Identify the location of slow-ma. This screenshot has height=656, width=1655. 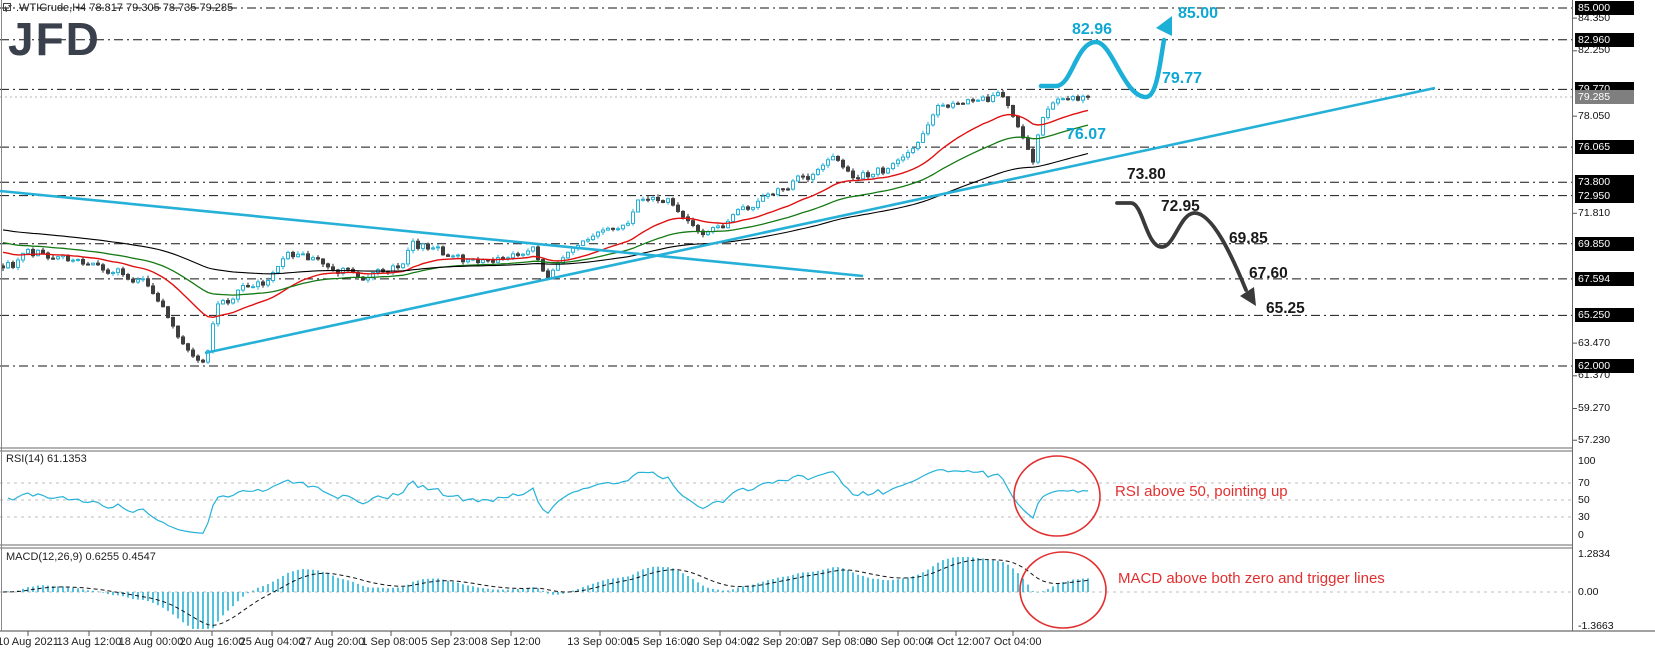
(545, 213).